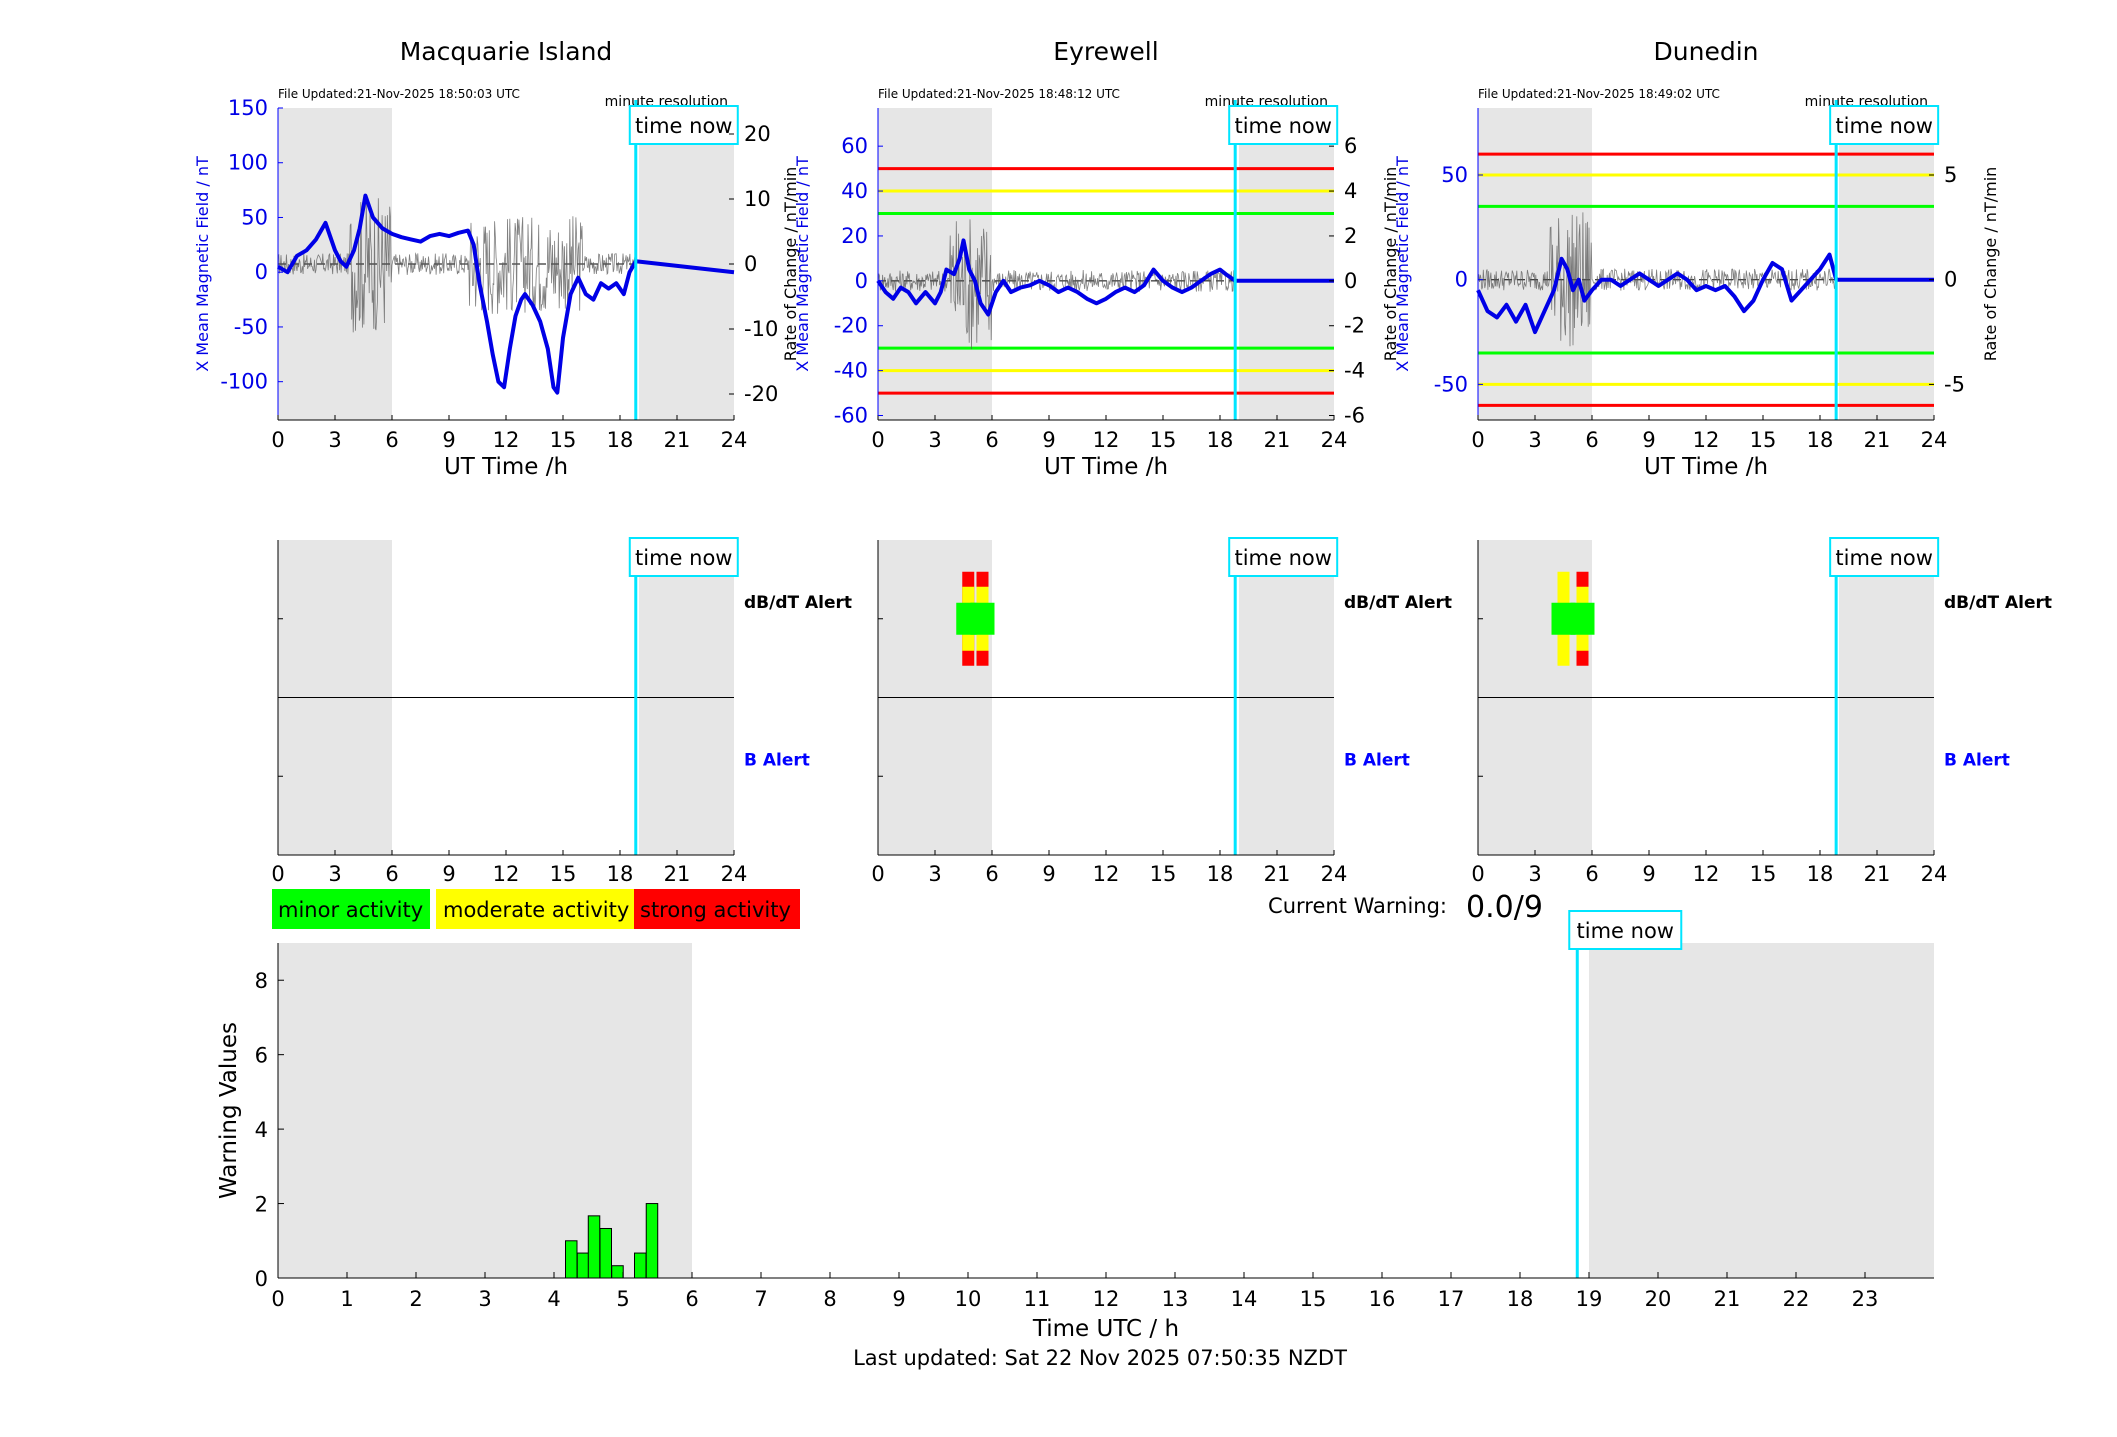 The image size is (2117, 1437). What do you see at coordinates (854, 236) in the screenshot?
I see `y-left-tick-label: 20` at bounding box center [854, 236].